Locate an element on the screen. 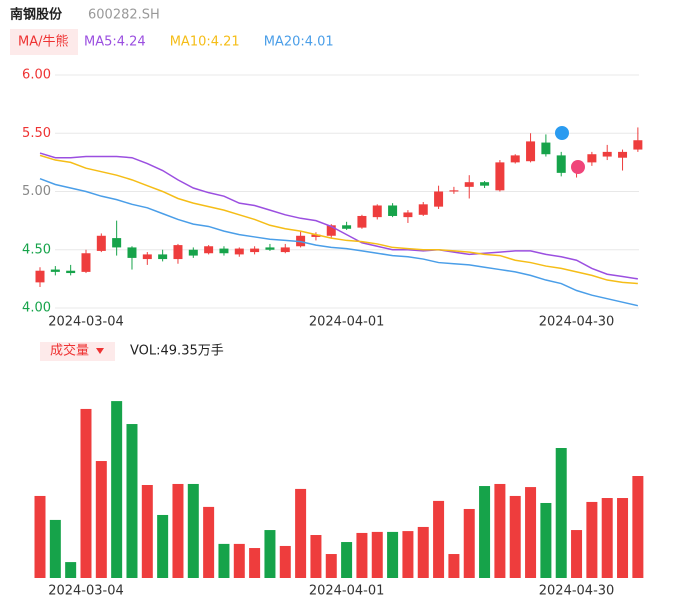  legend-entry: MA10:4.21 is located at coordinates (205, 42).